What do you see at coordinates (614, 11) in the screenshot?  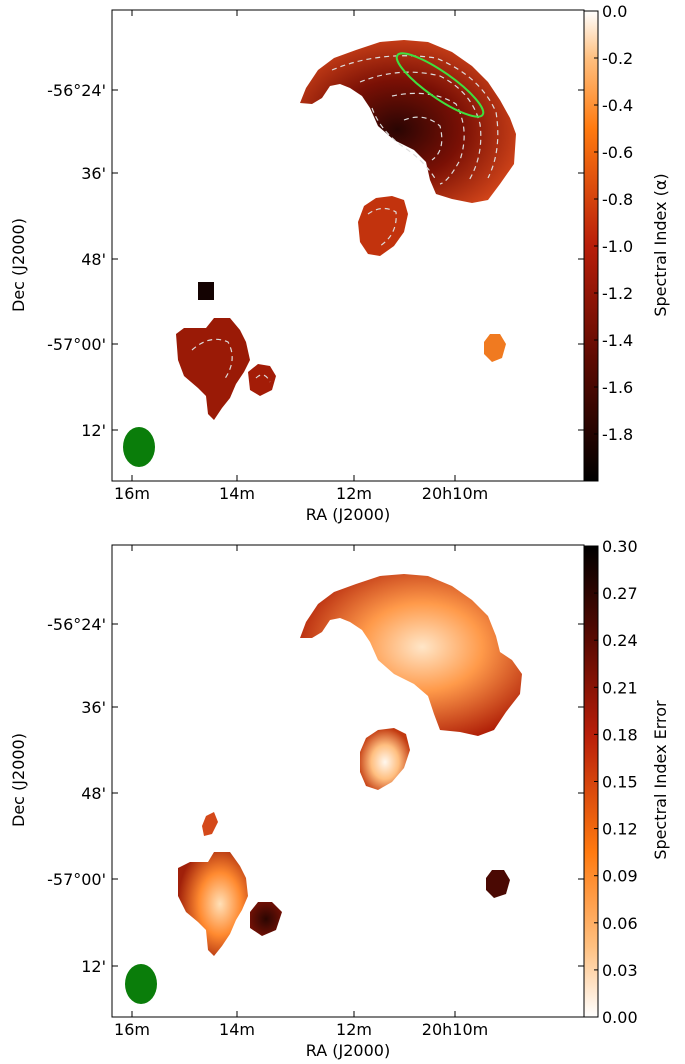 I see `colorbar-tick-label: 0.0` at bounding box center [614, 11].